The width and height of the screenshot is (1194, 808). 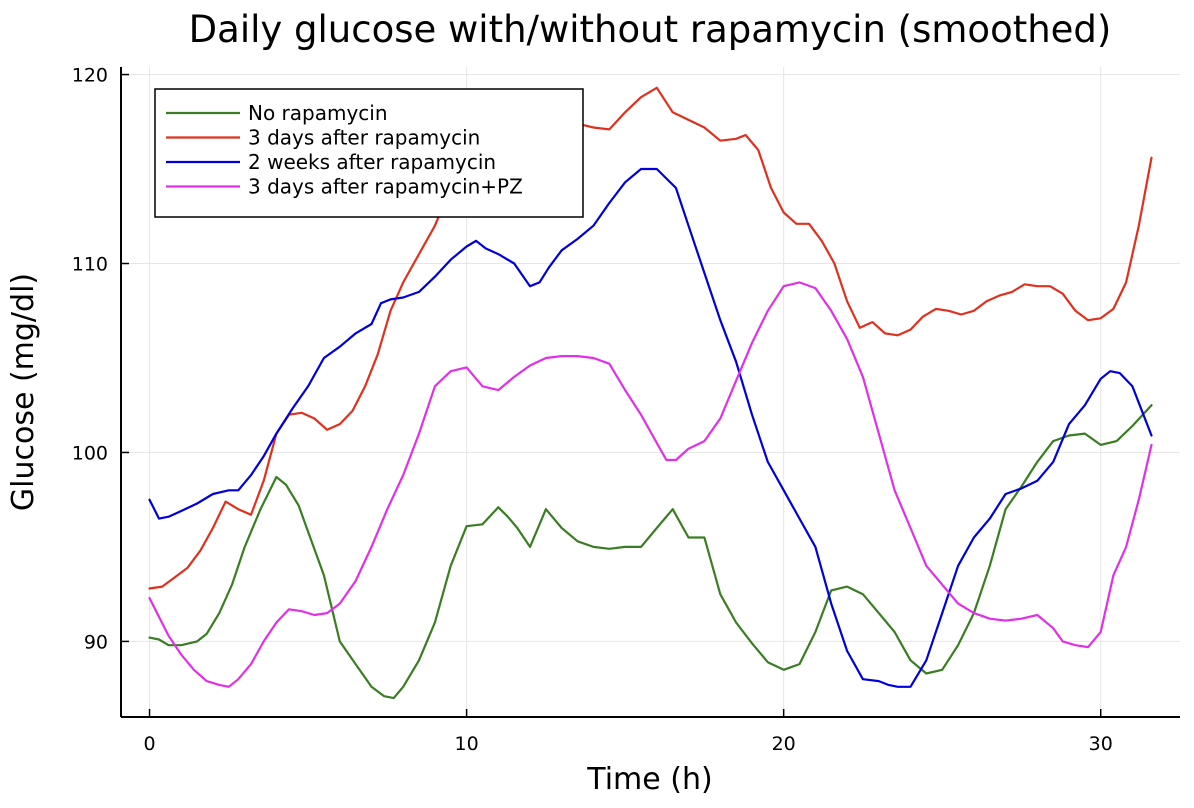 I want to click on x-tick-label: 20, so click(x=784, y=744).